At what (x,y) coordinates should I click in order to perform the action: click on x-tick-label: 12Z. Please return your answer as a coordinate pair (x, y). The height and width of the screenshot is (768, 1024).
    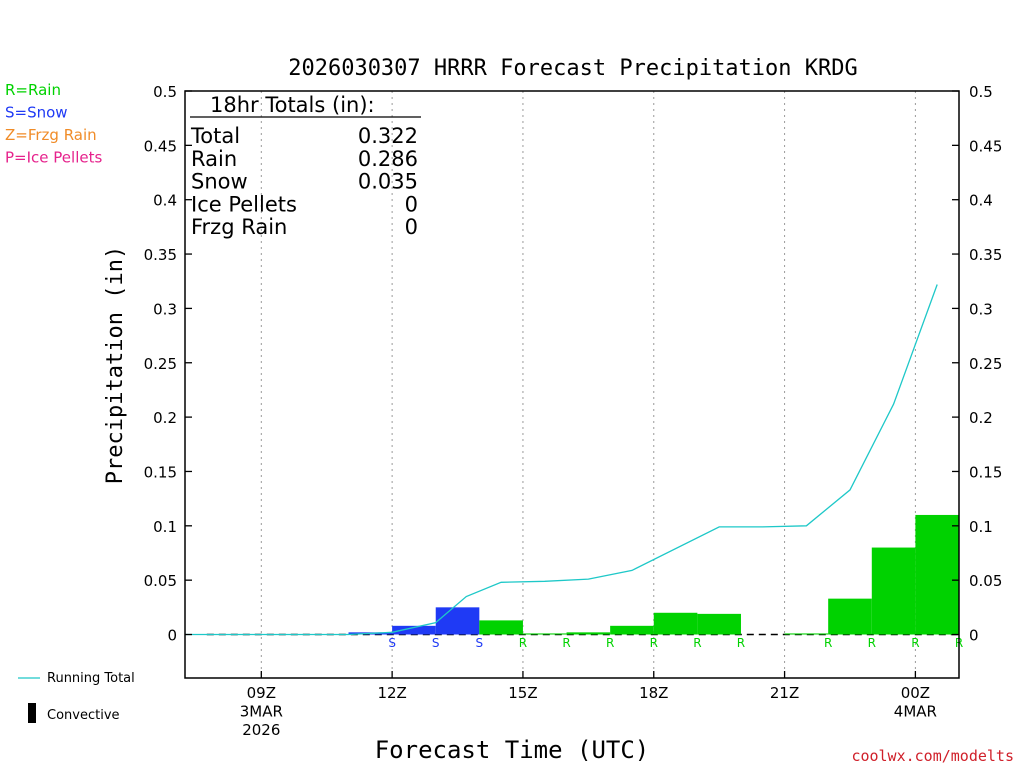
    Looking at the image, I should click on (391, 693).